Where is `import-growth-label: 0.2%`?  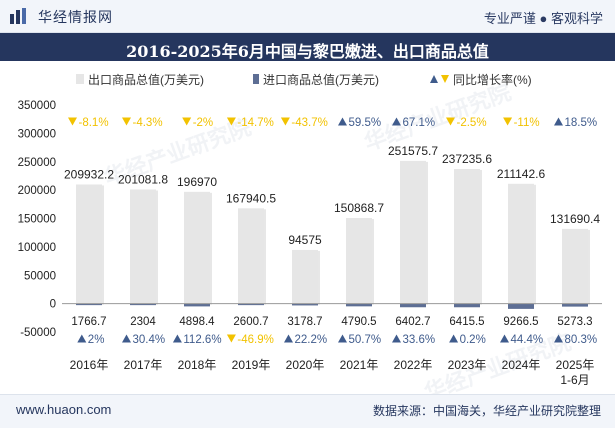
import-growth-label: 0.2% is located at coordinates (473, 340).